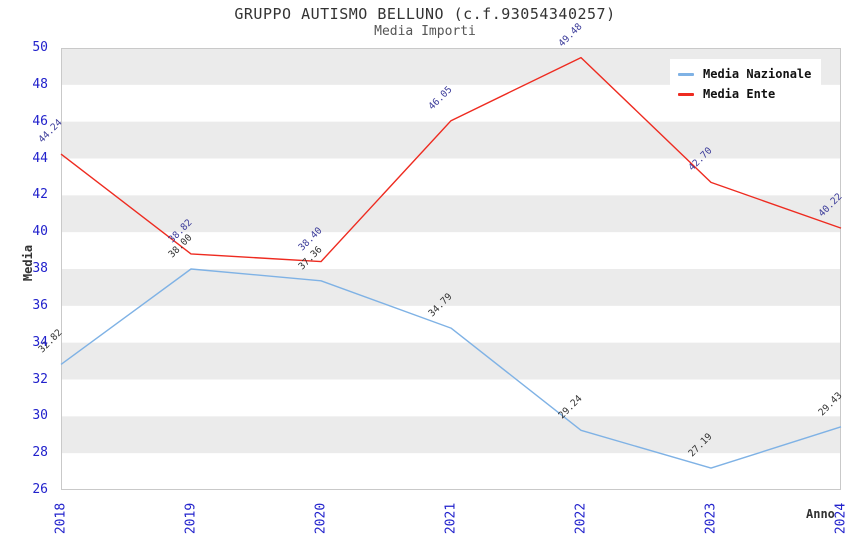 The height and width of the screenshot is (550, 850). Describe the element at coordinates (739, 94) in the screenshot. I see `legend-label: Media Ente` at that location.